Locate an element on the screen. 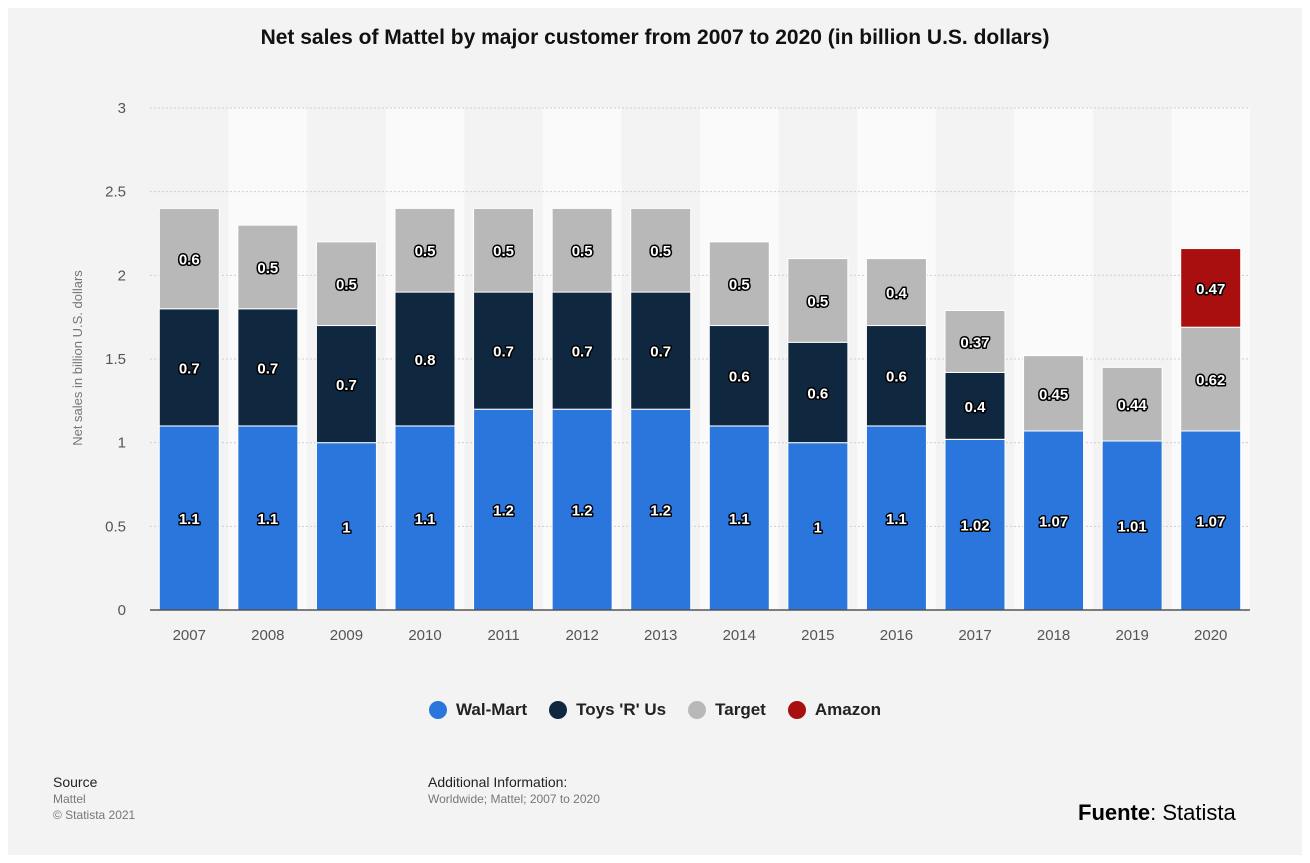  source-heading: Source is located at coordinates (75, 782).